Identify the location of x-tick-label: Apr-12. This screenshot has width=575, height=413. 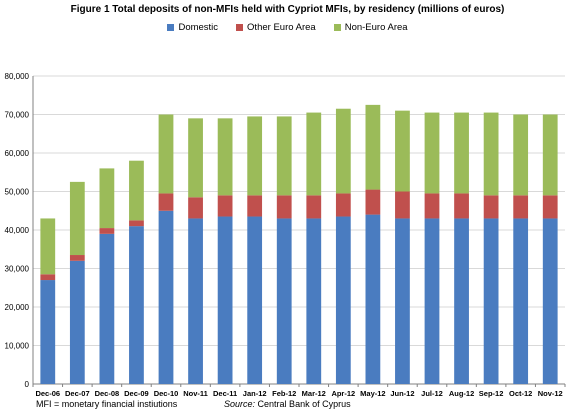
(343, 393).